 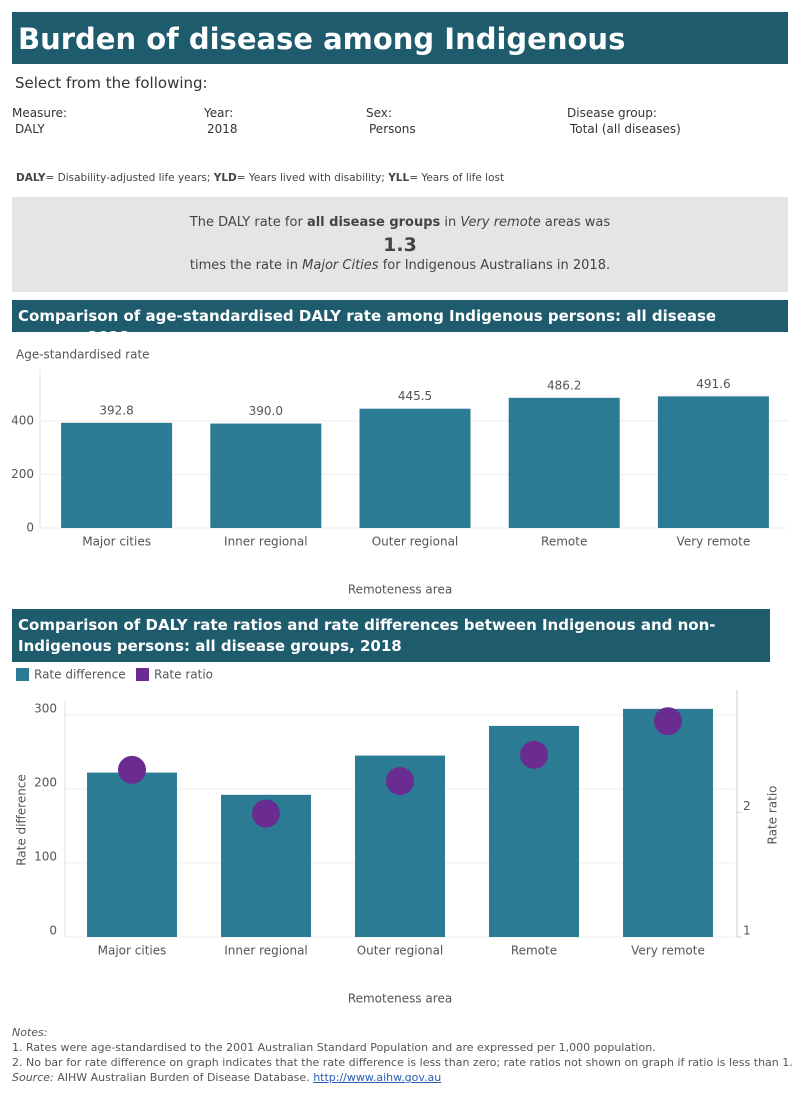 I want to click on filter-value: DALY, so click(x=30, y=129).